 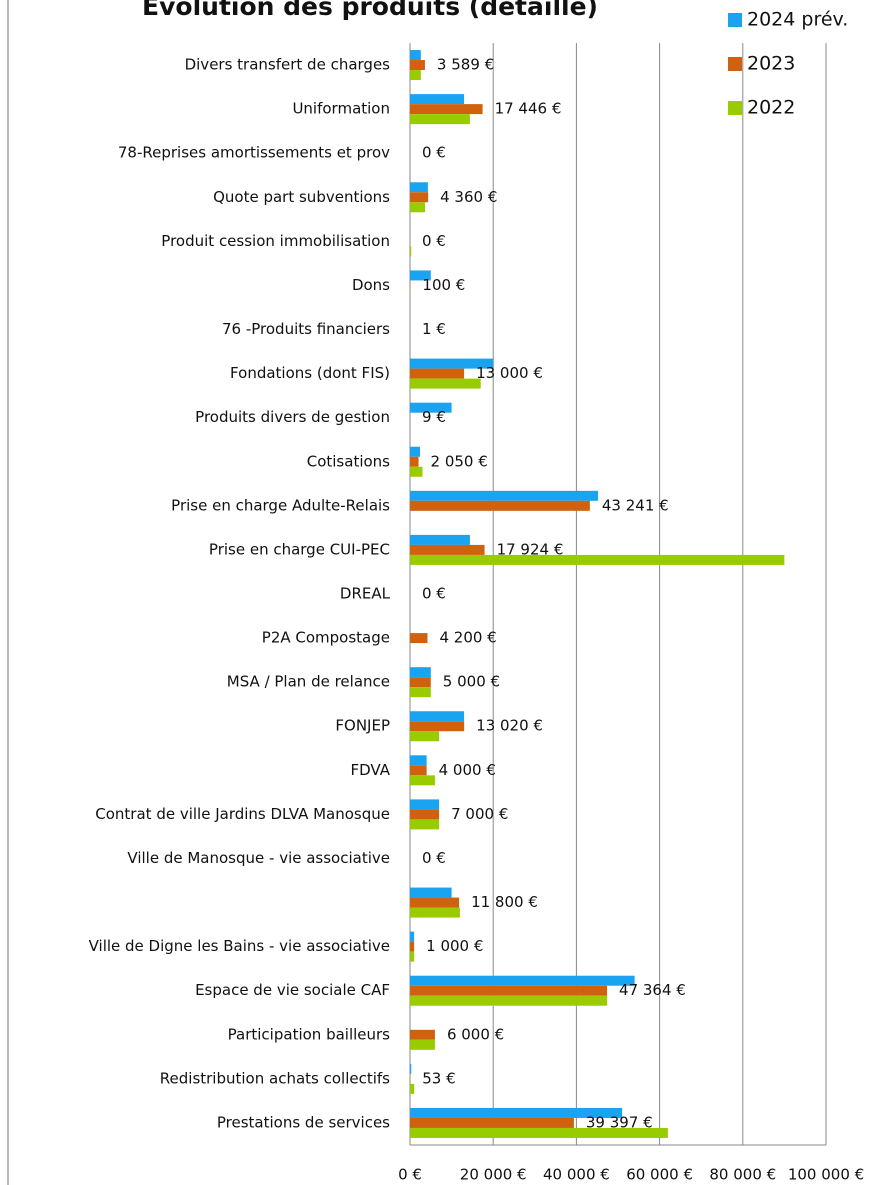 I want to click on legend-label: 2023, so click(x=771, y=64).